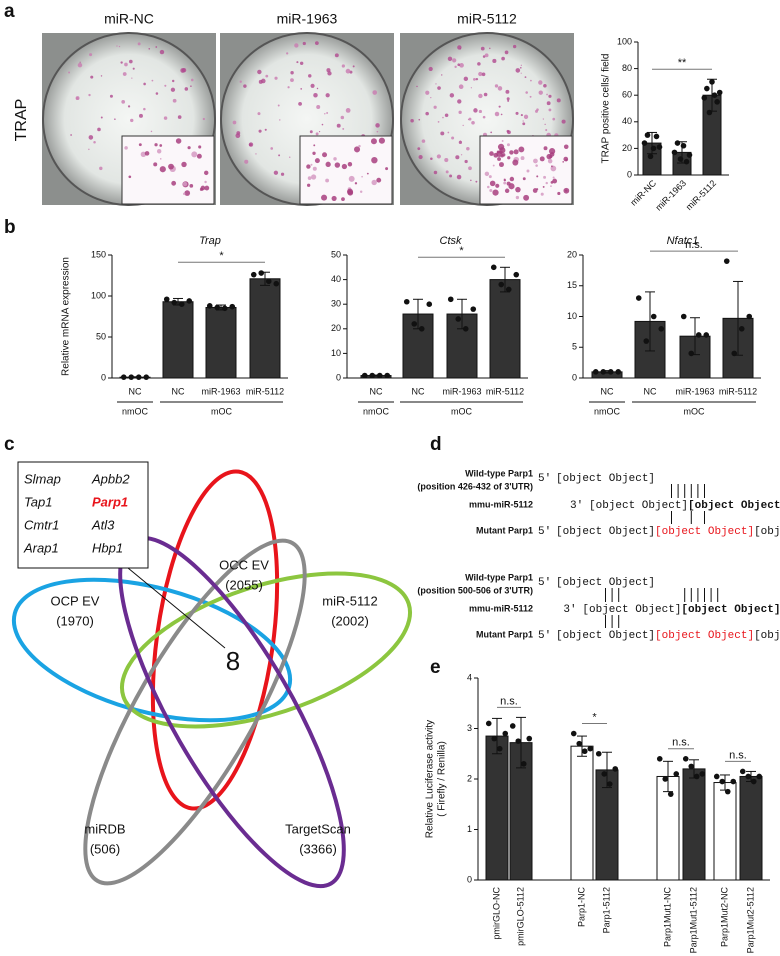  Describe the element at coordinates (738, 755) in the screenshot. I see `significance-label: n.s.` at that location.